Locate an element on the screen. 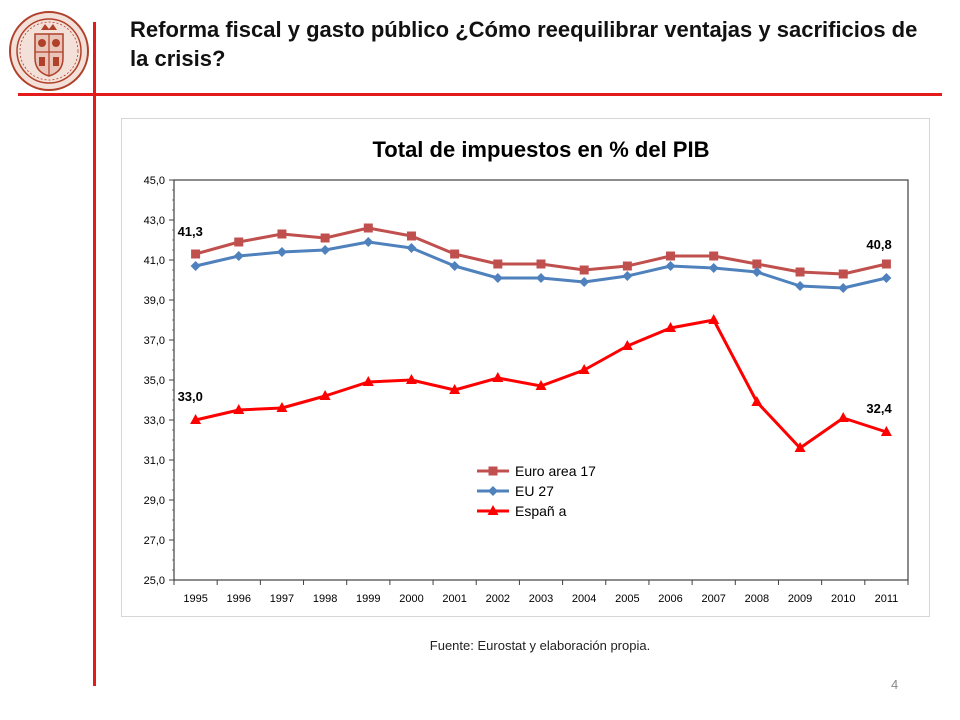 This screenshot has width=960, height=720. horizontal-red-rule is located at coordinates (480, 94).